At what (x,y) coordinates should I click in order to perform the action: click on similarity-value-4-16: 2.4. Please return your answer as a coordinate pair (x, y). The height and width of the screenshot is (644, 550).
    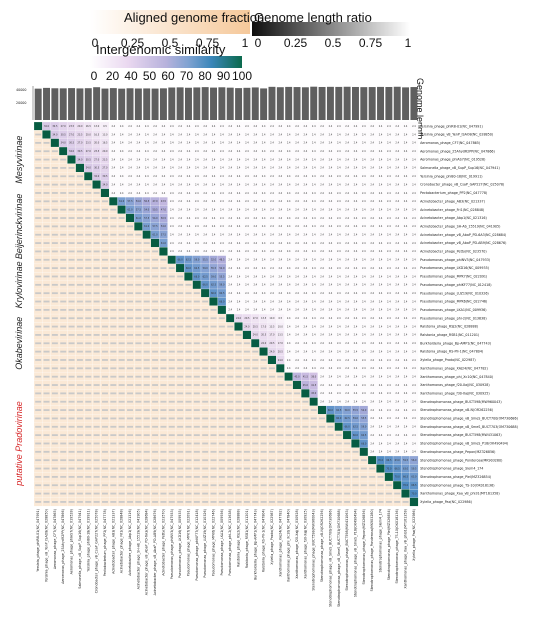
    Looking at the image, I should click on (172, 159).